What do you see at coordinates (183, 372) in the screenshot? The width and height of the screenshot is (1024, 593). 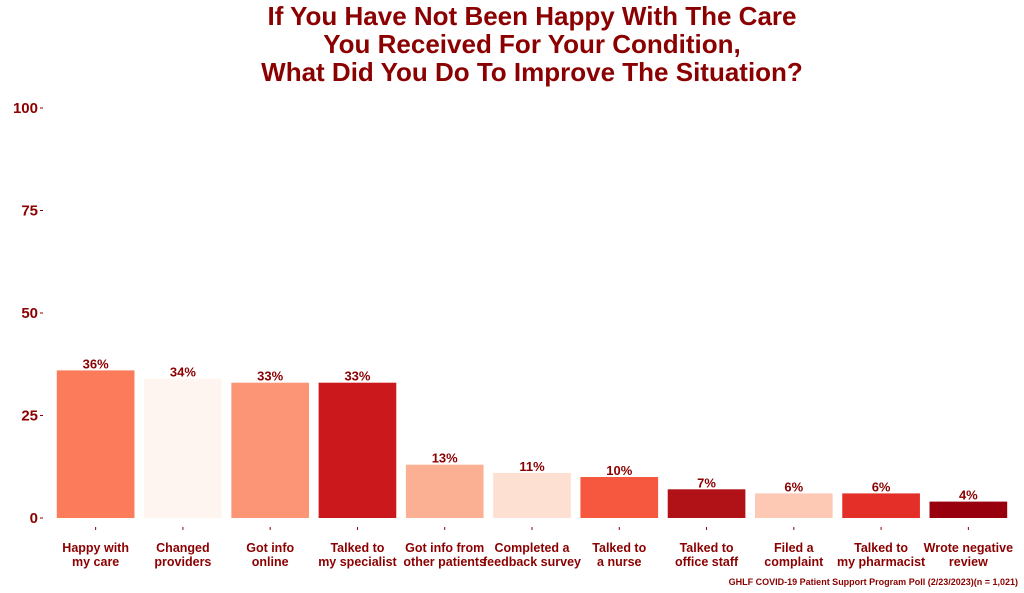 I see `data-label: 34%` at bounding box center [183, 372].